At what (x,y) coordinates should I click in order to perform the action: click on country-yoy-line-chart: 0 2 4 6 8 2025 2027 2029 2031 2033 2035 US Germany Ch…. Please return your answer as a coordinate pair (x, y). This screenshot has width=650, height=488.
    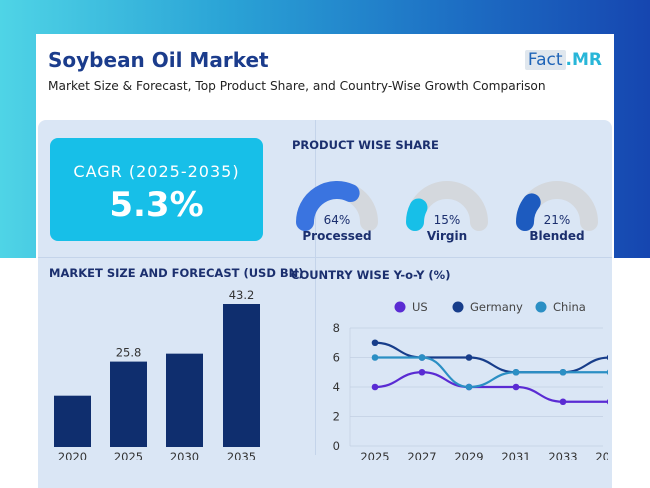
    Looking at the image, I should click on (470, 380).